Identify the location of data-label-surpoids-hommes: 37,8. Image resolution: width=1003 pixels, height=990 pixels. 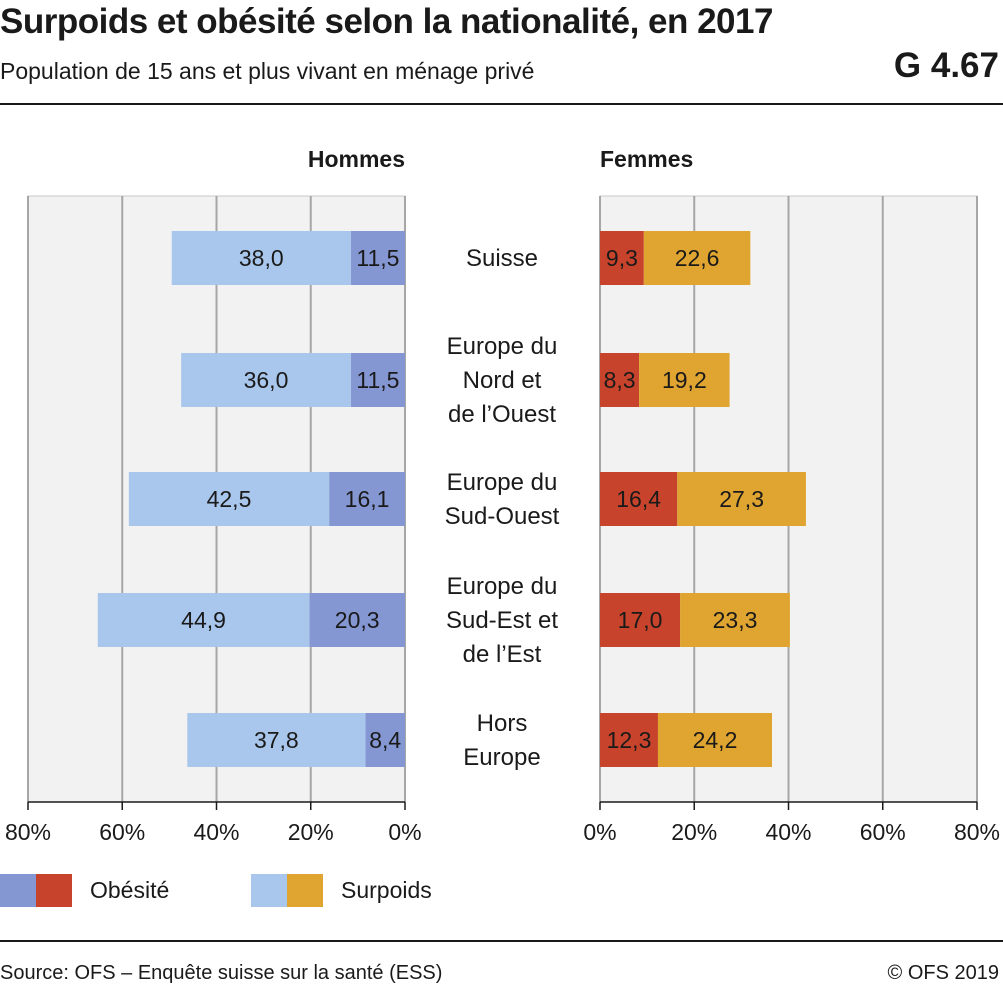
(276, 740).